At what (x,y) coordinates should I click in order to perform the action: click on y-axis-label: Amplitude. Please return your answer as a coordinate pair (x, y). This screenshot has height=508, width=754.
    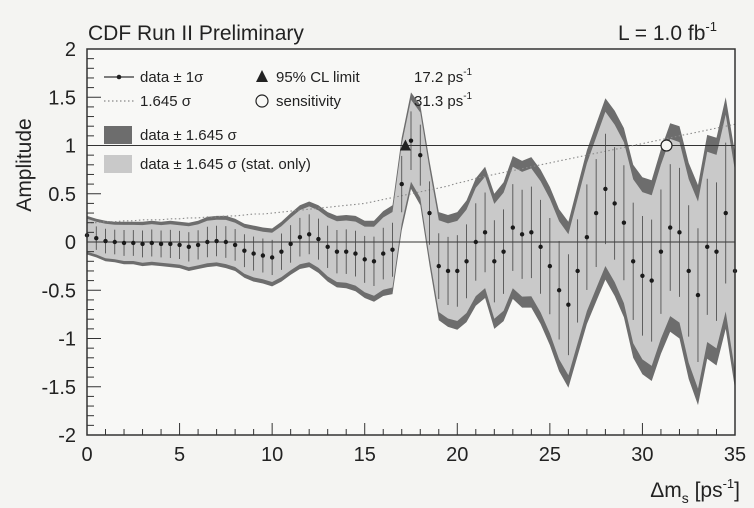
    Looking at the image, I should click on (24, 164).